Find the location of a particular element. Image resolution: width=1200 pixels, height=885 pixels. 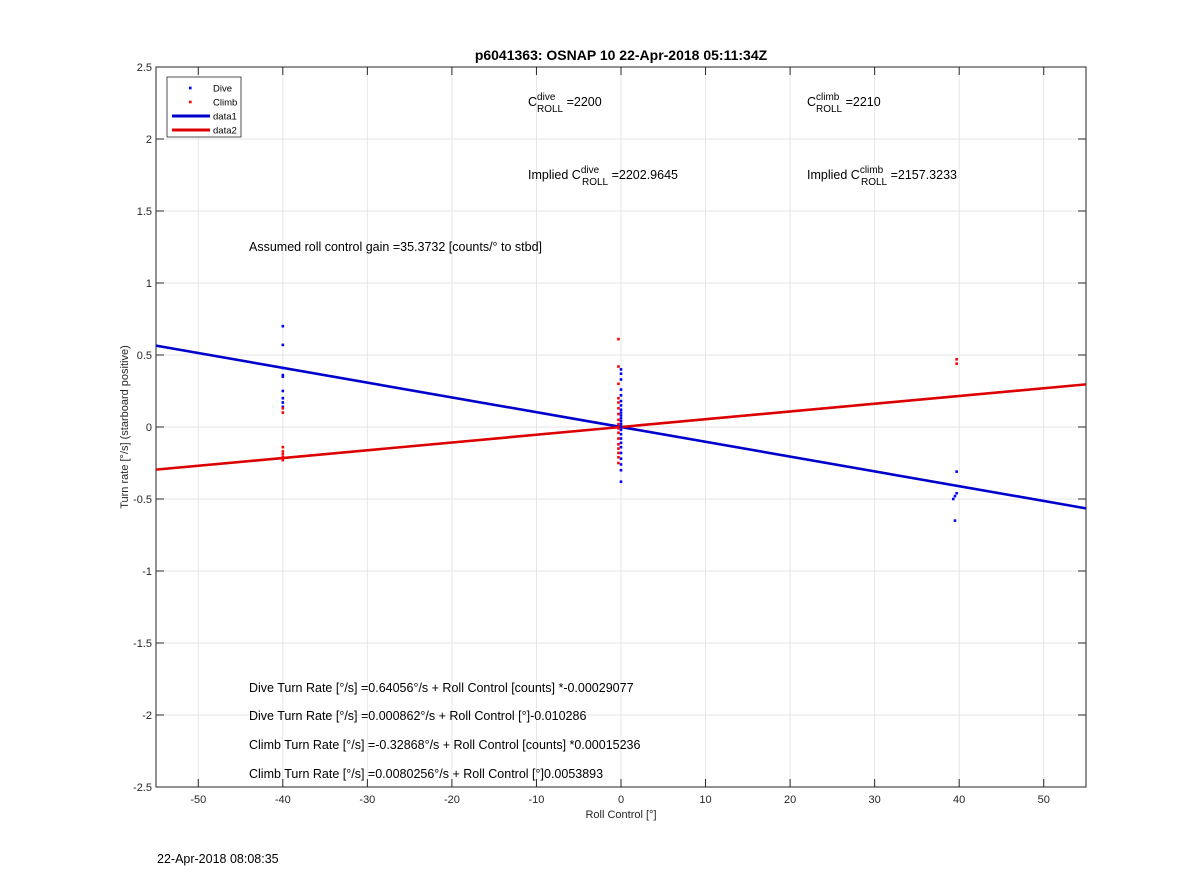

c-climb-sup: climb is located at coordinates (828, 97).